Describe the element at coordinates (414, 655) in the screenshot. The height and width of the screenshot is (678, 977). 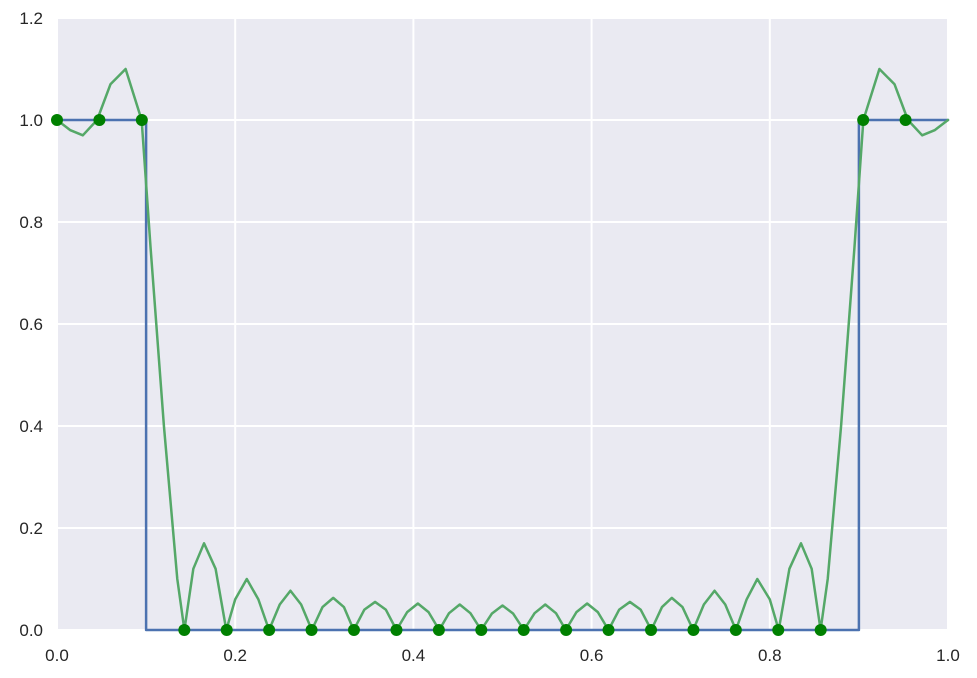
I see `x-tick-label: 0.4` at that location.